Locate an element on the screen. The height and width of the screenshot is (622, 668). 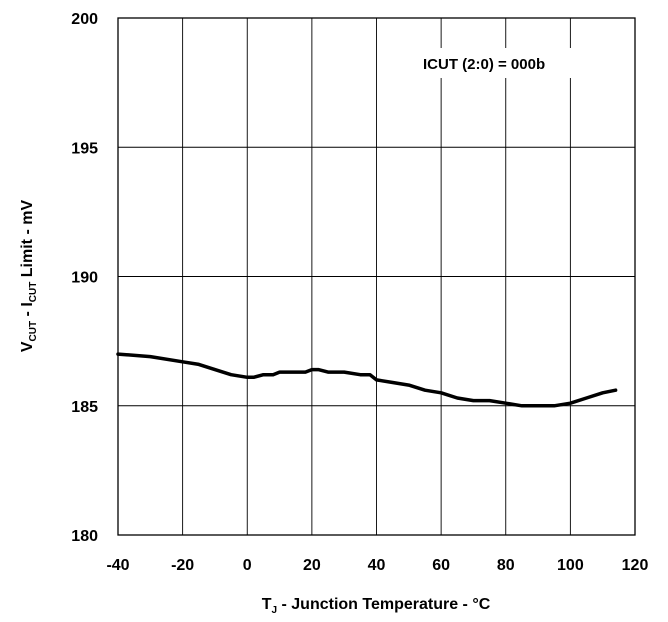
x-tick-labels: -40 -20 0 20 40 60 80 100 120 is located at coordinates (377, 565).